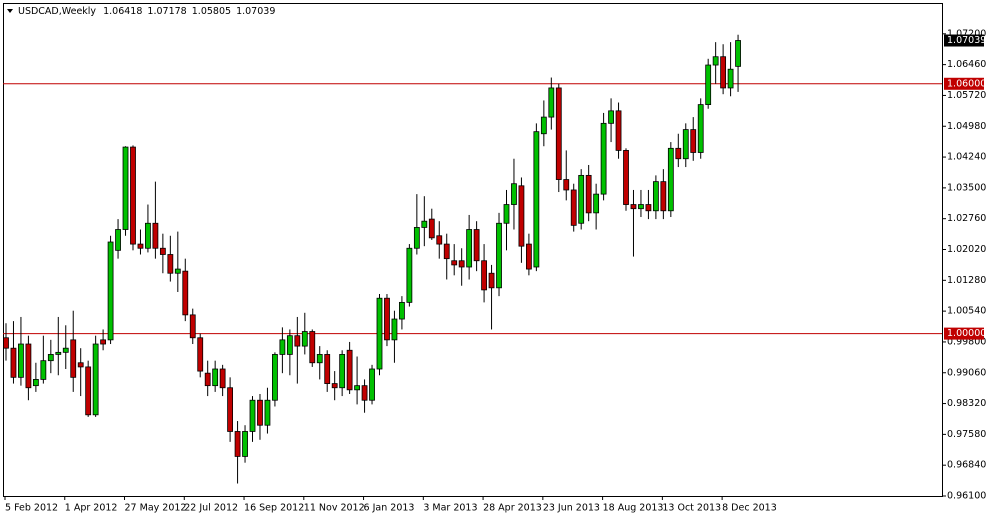 The height and width of the screenshot is (519, 986). Describe the element at coordinates (691, 508) in the screenshot. I see `x-tick-label: 13 Oct 2013` at that location.